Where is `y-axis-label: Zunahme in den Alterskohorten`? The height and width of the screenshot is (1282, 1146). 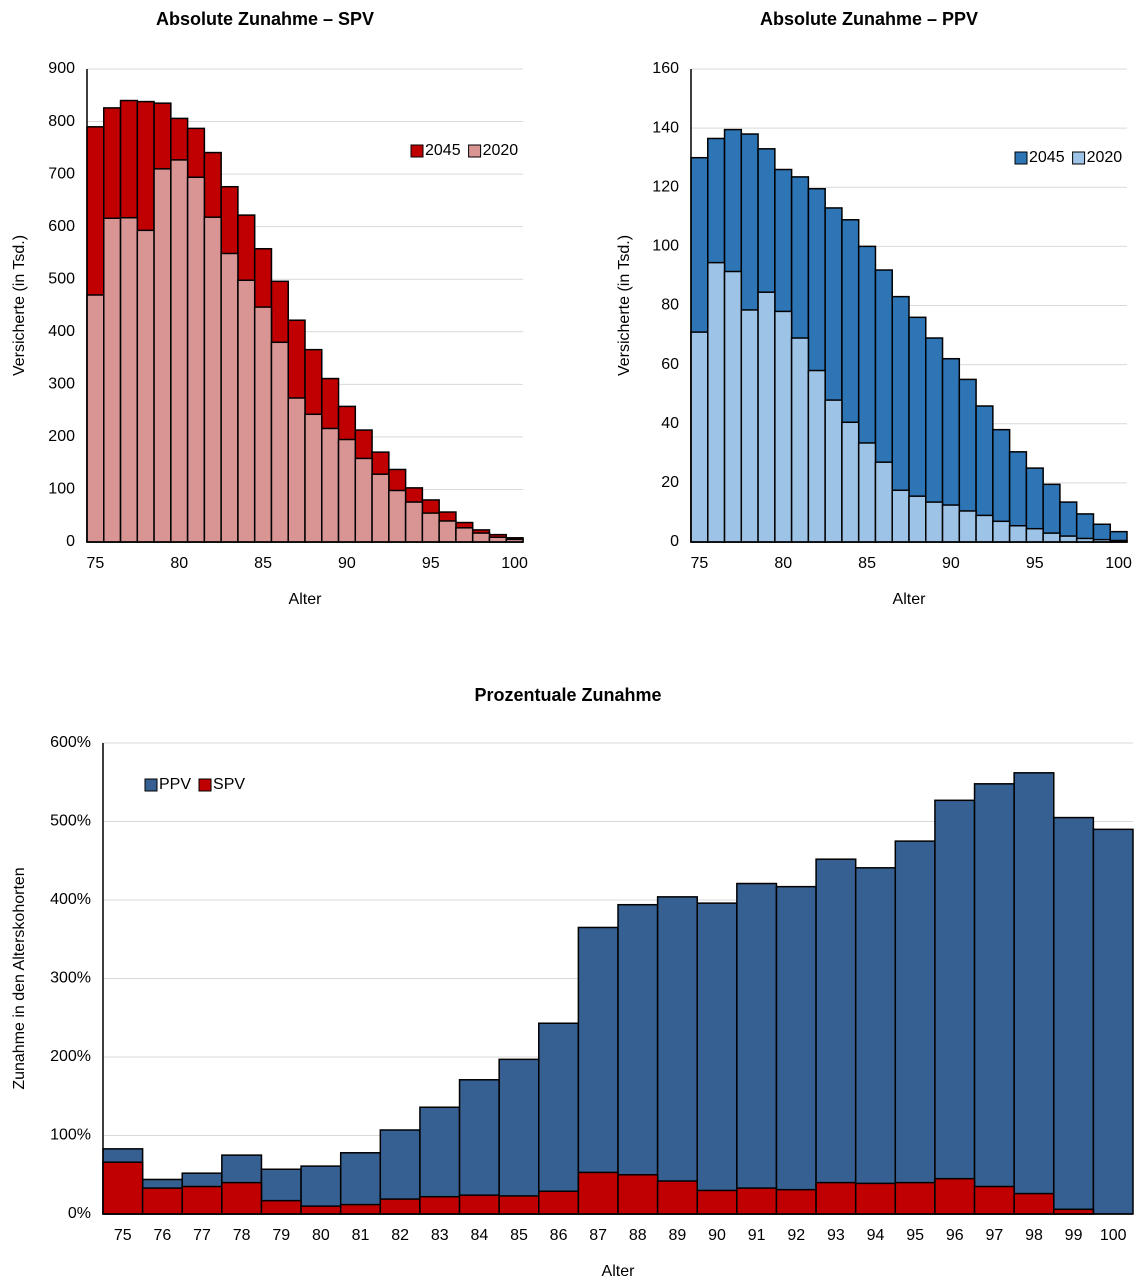 y-axis-label: Zunahme in den Alterskohorten is located at coordinates (19, 978).